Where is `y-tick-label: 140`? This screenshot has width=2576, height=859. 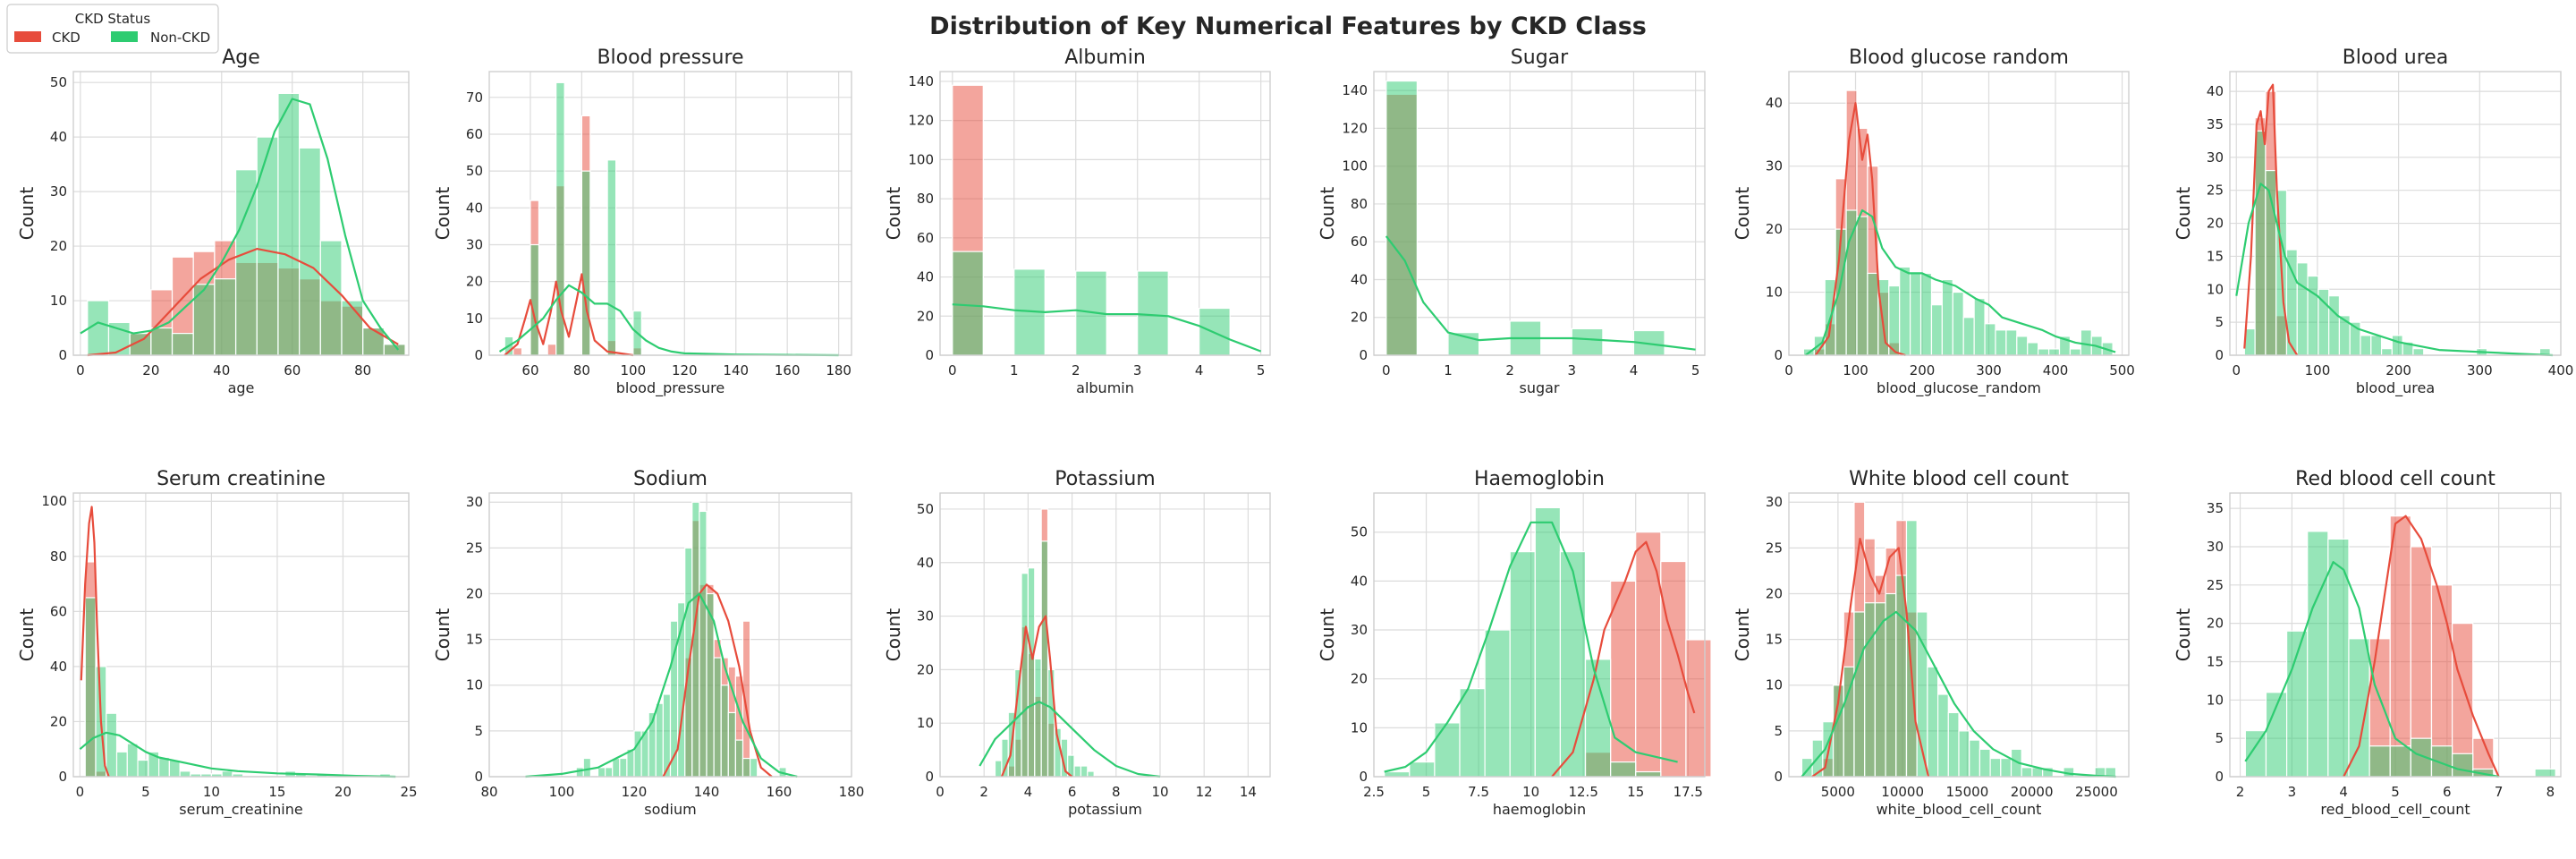 y-tick-label: 140 is located at coordinates (1355, 90).